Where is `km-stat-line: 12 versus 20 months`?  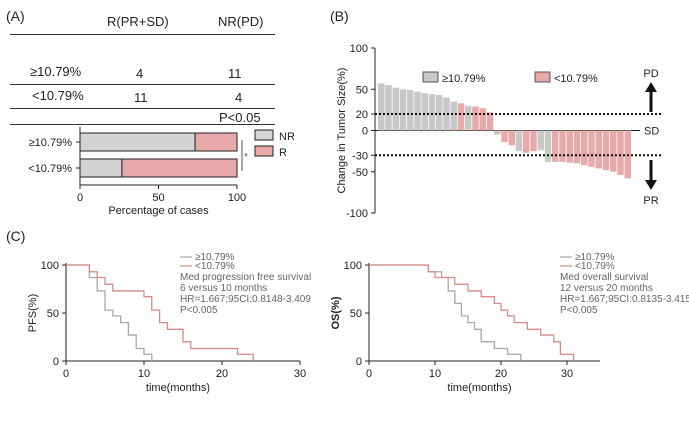
km-stat-line: 12 versus 20 months is located at coordinates (606, 288).